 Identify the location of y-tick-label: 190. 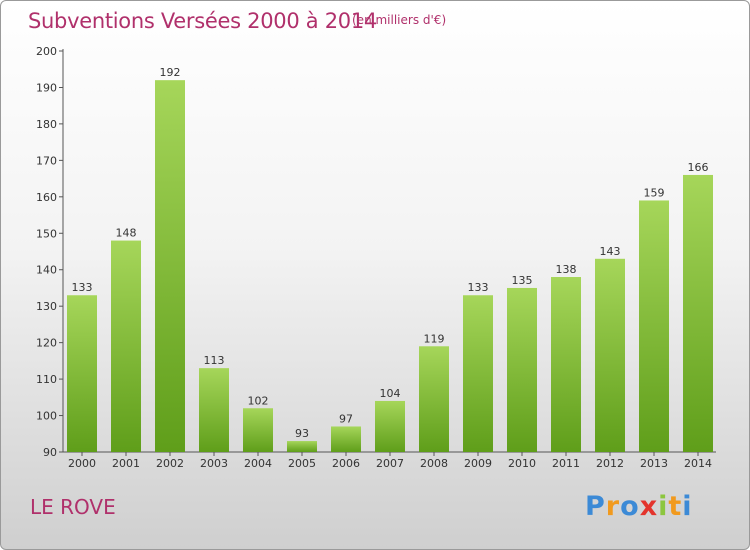
(46, 87).